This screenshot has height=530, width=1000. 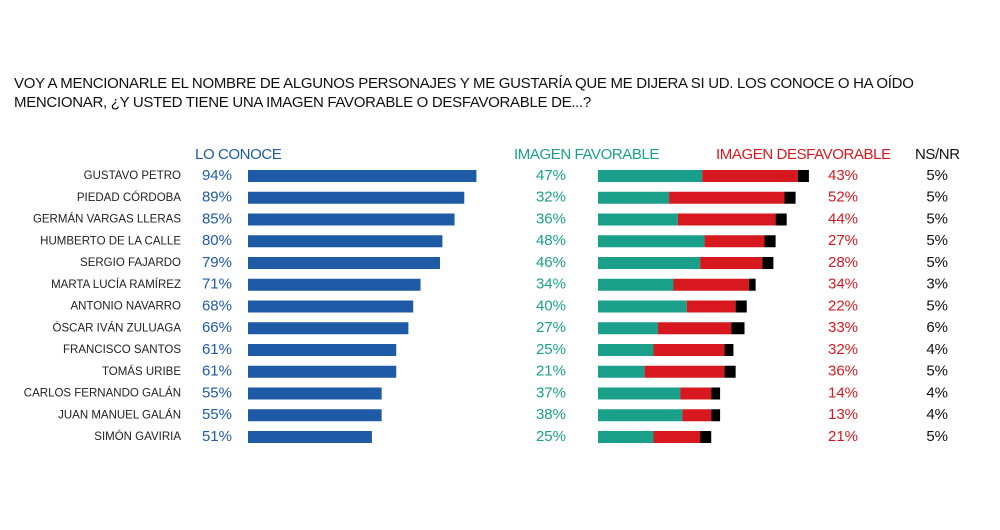 I want to click on category-label: SIMÓN GAVIRIA, so click(x=137, y=436).